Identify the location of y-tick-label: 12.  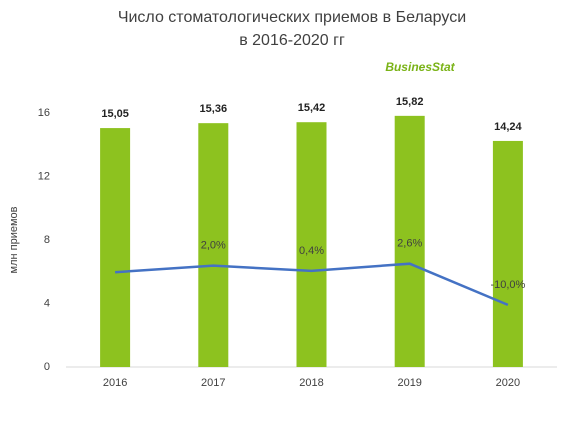
(44, 176).